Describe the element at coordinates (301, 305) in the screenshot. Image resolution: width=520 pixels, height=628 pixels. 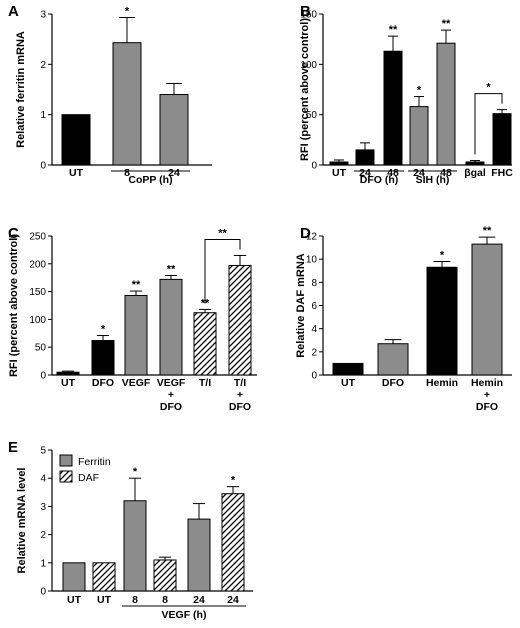
I see `y-axis-label: Relative DAF mRNA` at that location.